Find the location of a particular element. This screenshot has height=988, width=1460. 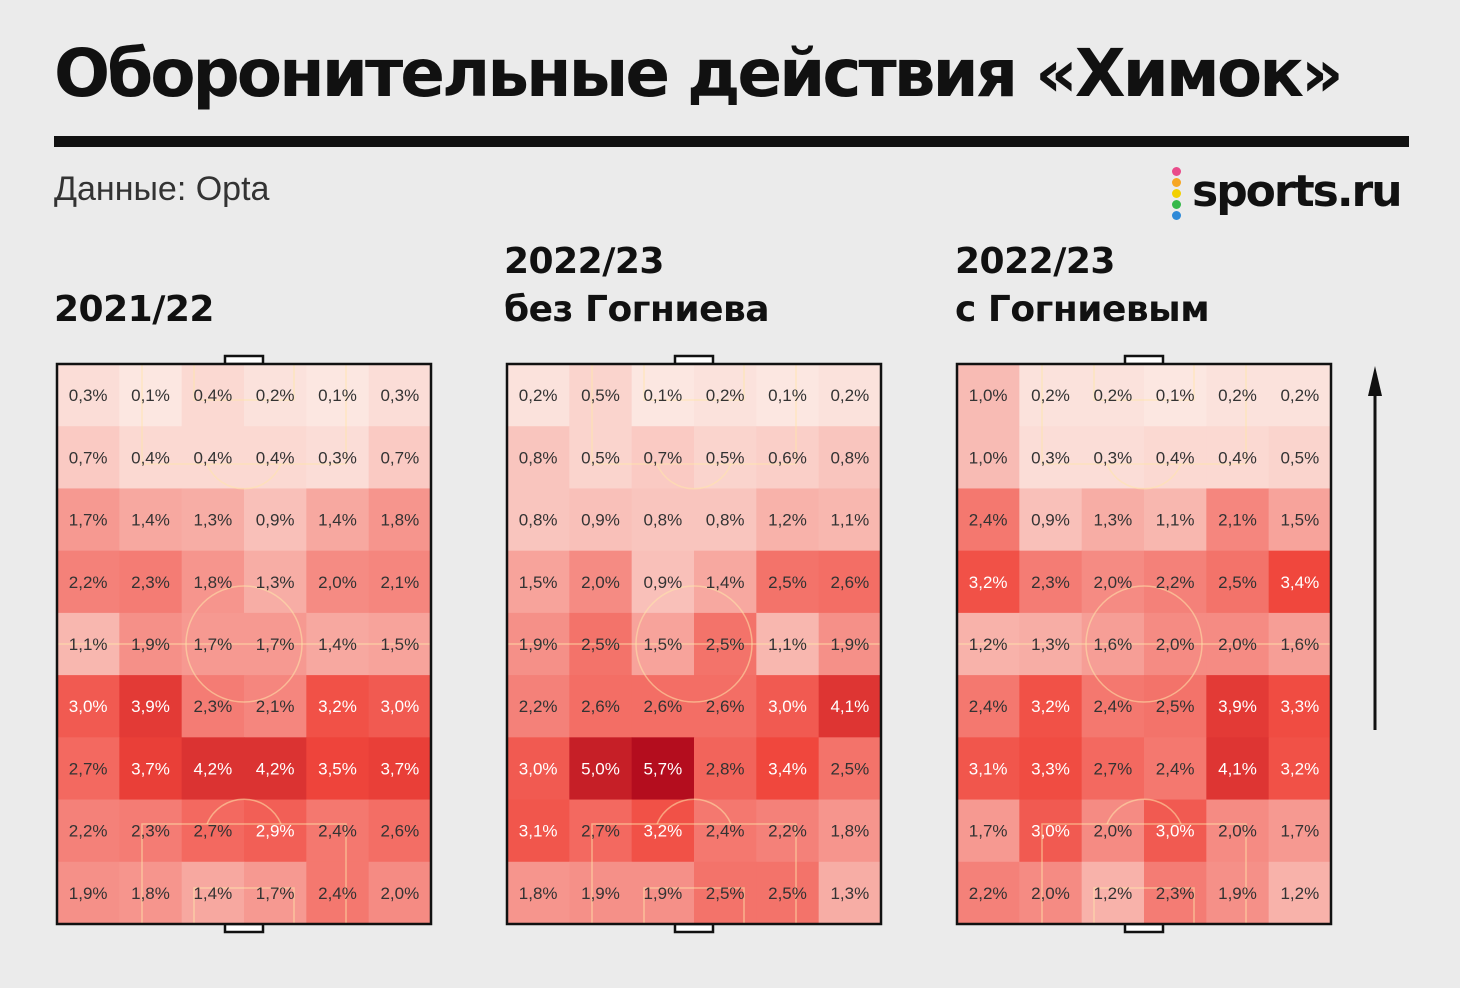

heatmap-cell-label: 3,2% is located at coordinates (988, 582).